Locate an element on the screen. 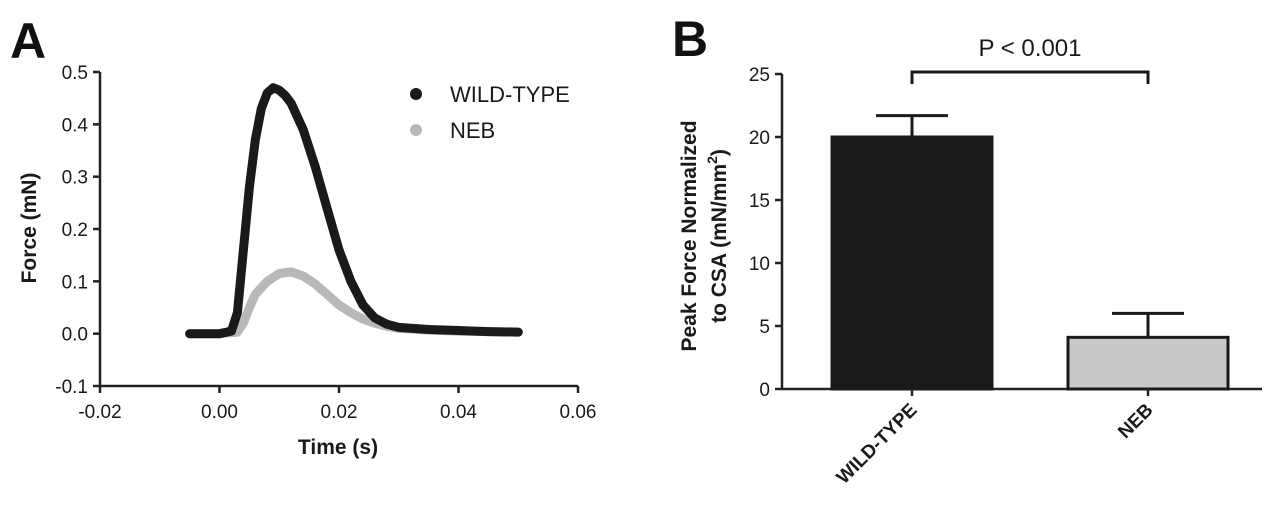  legend-marker-neb is located at coordinates (416, 130).